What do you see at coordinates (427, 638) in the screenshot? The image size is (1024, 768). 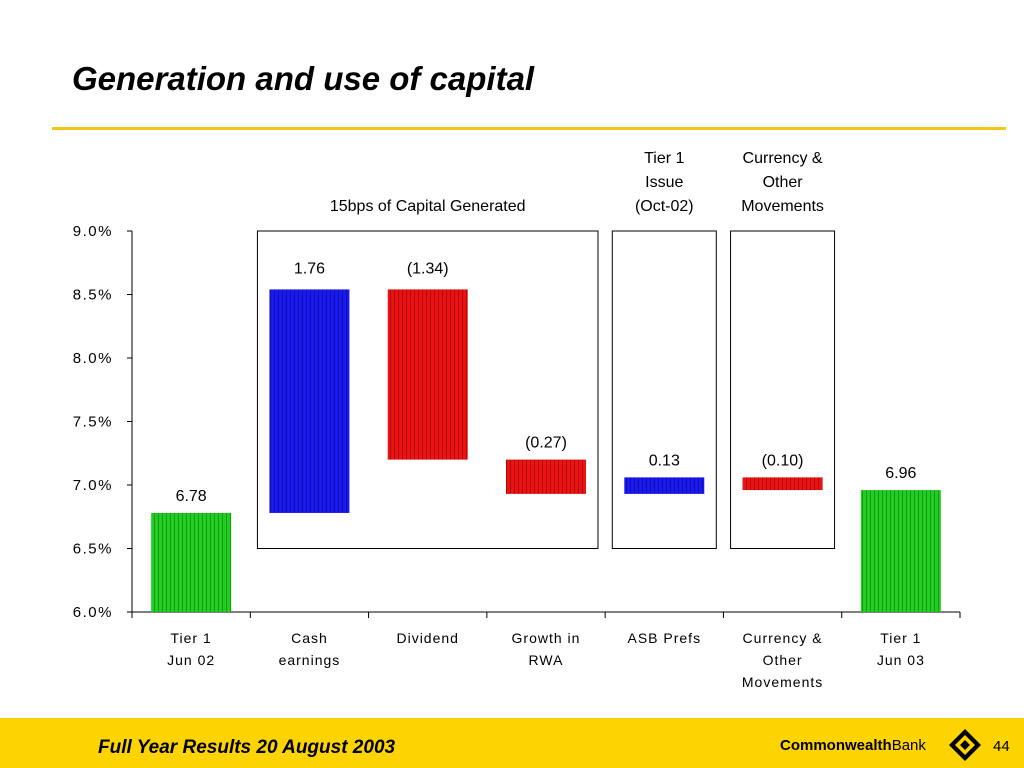 I see `x-category-label: Dividend` at bounding box center [427, 638].